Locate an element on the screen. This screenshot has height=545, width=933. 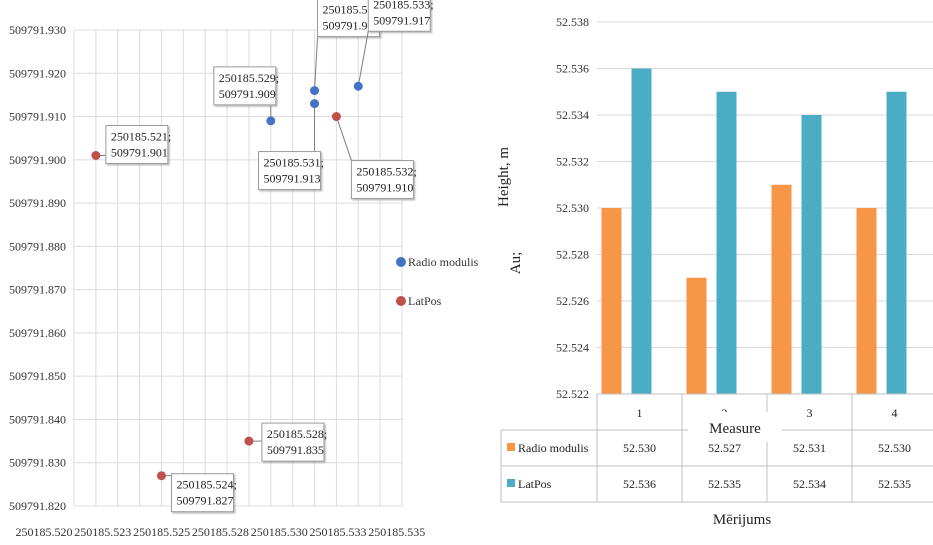
y-tick-label: 509791.900 is located at coordinates (37, 160).